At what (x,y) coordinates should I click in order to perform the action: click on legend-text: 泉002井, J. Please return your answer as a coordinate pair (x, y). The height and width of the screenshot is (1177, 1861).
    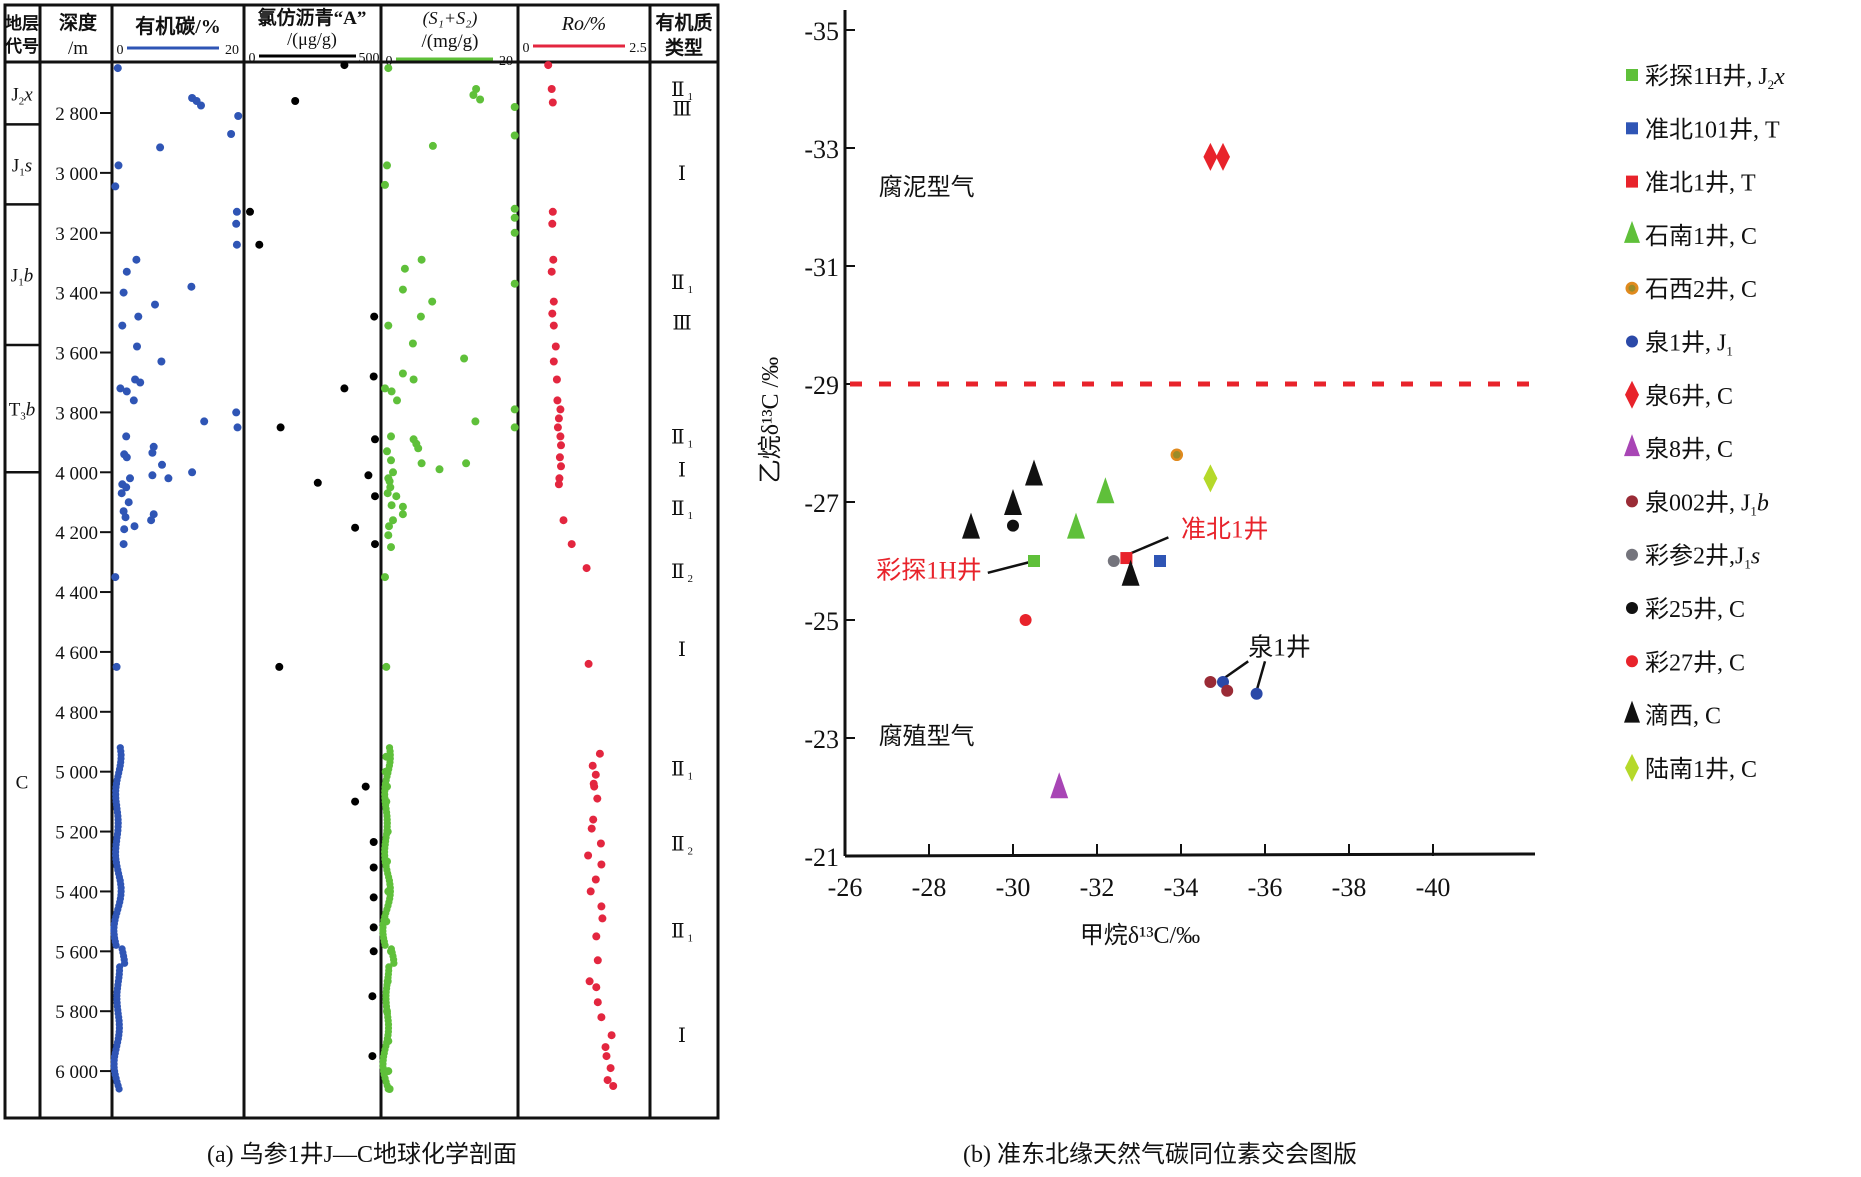
    Looking at the image, I should click on (1697, 502).